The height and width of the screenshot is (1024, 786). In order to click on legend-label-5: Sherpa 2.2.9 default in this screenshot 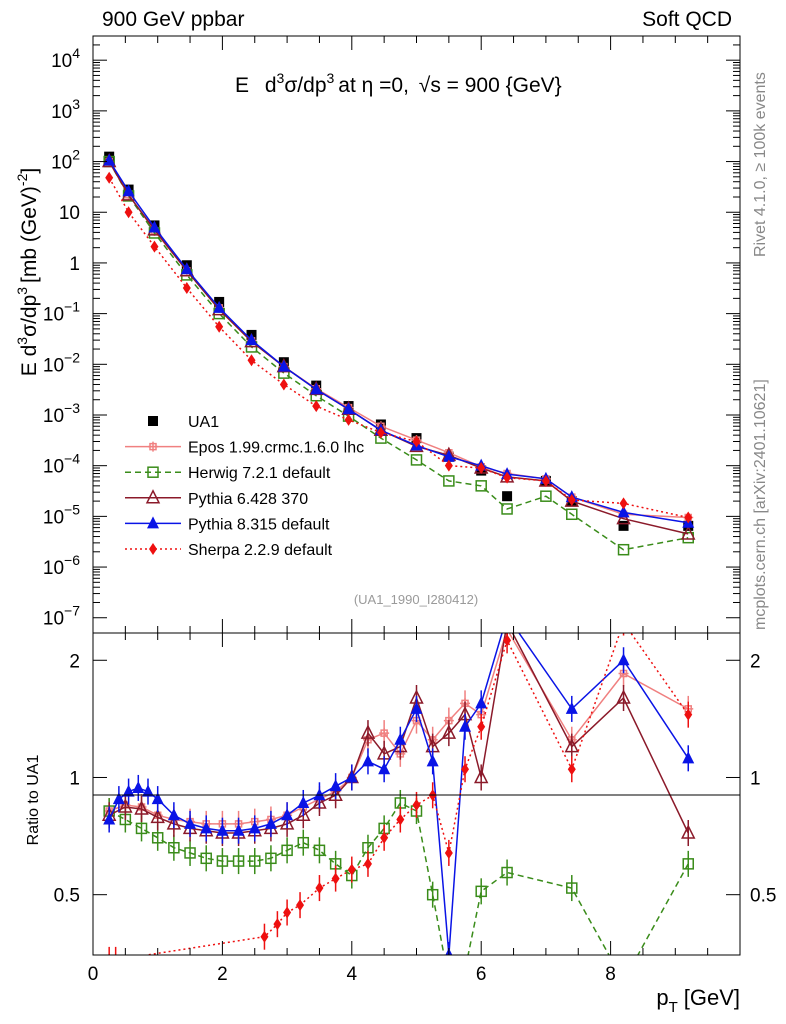, I will do `click(260, 550)`.